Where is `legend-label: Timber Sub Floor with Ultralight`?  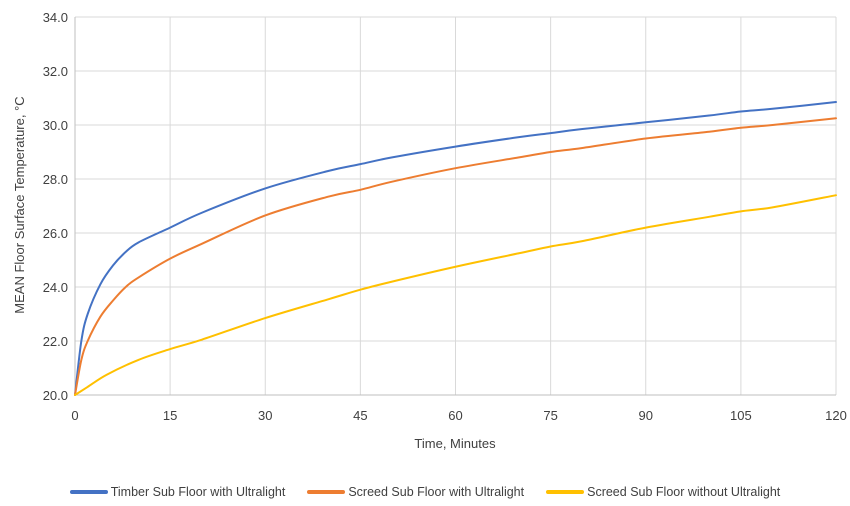 legend-label: Timber Sub Floor with Ultralight is located at coordinates (198, 492).